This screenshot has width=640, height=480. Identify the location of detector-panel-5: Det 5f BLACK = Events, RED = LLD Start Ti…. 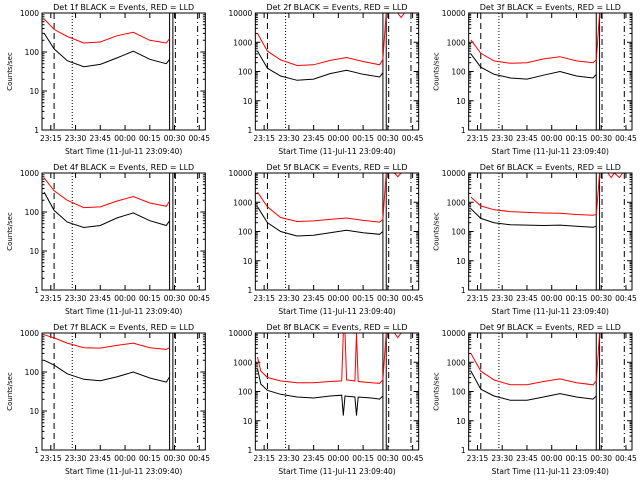
(325, 239).